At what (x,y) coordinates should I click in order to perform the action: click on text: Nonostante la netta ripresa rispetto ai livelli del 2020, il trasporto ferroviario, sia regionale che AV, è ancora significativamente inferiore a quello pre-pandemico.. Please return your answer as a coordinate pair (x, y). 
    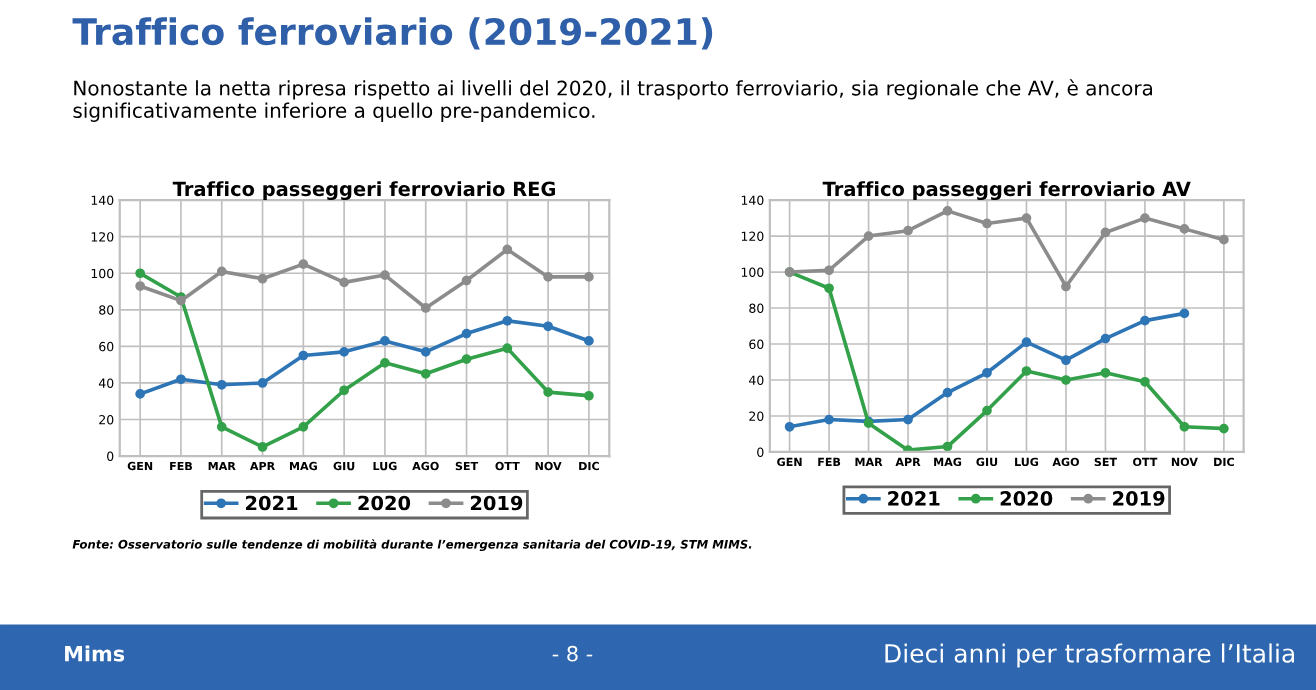
    Looking at the image, I should click on (613, 100).